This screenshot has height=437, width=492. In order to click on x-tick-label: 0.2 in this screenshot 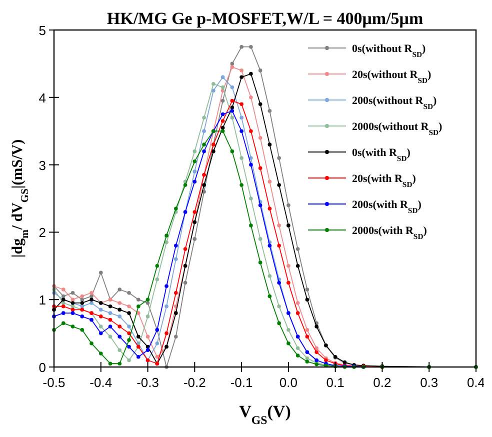, I will do `click(382, 382)`.